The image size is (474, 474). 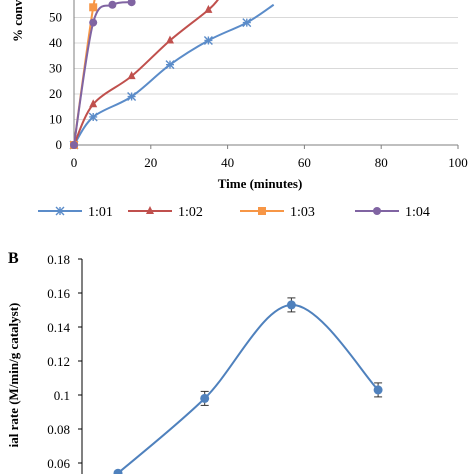 I want to click on x-axis-title: Time (minutes), so click(x=260, y=183).